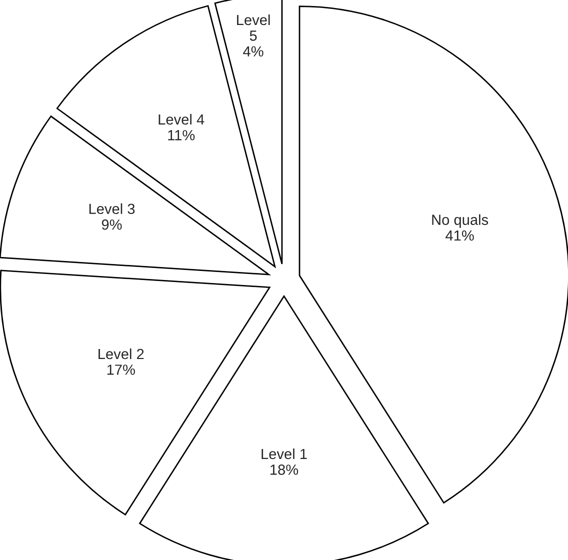  I want to click on data-label: 18%, so click(284, 469).